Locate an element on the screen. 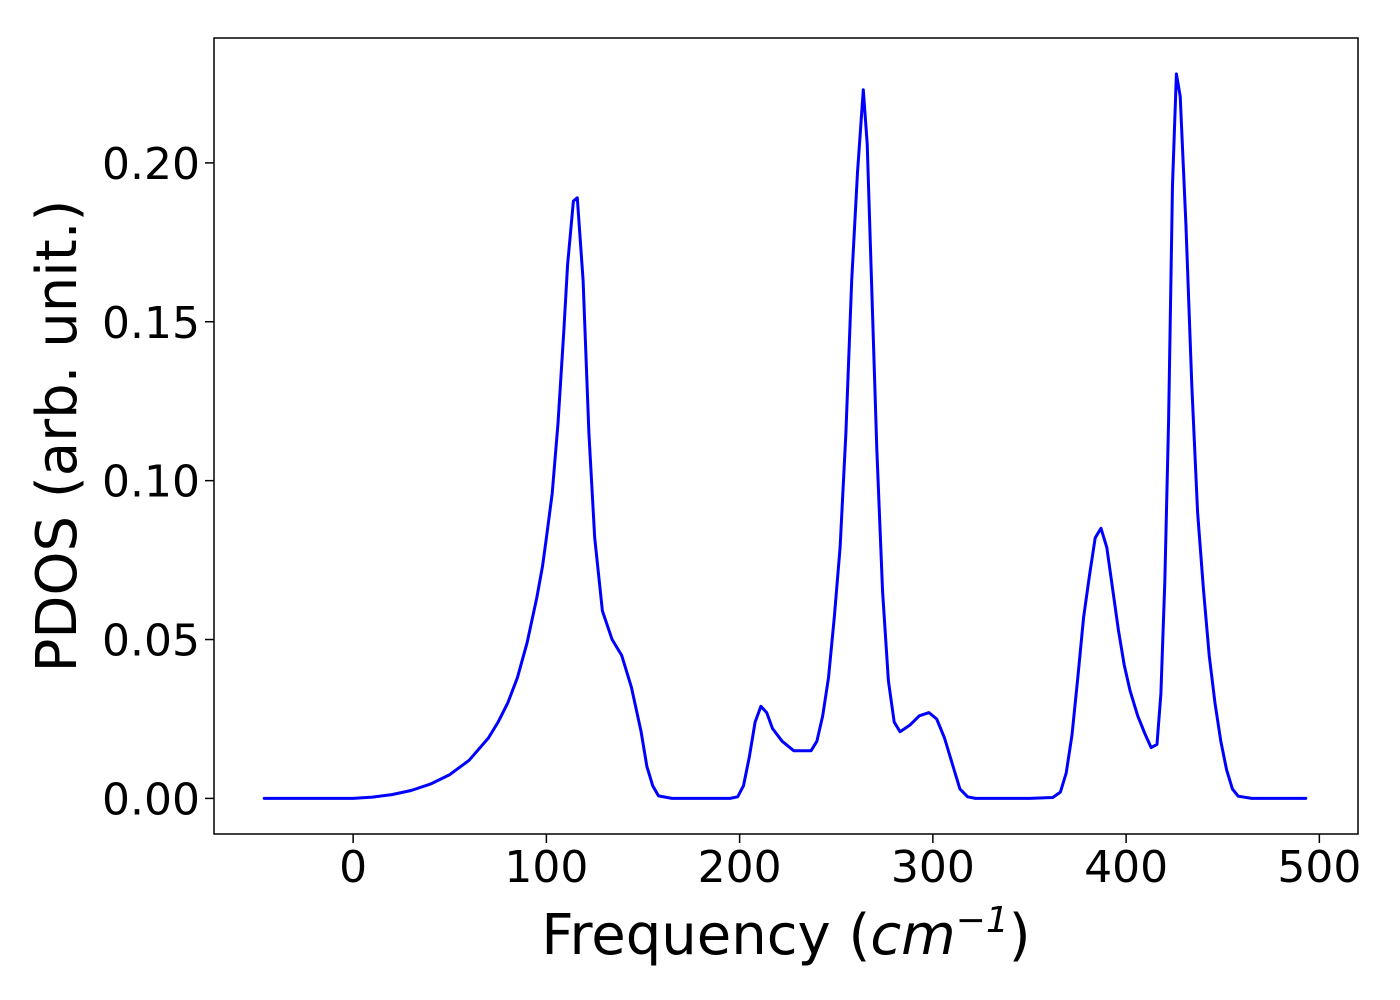 Image resolution: width=1400 pixels, height=1000 pixels. x-tick-label: 300 is located at coordinates (933, 867).